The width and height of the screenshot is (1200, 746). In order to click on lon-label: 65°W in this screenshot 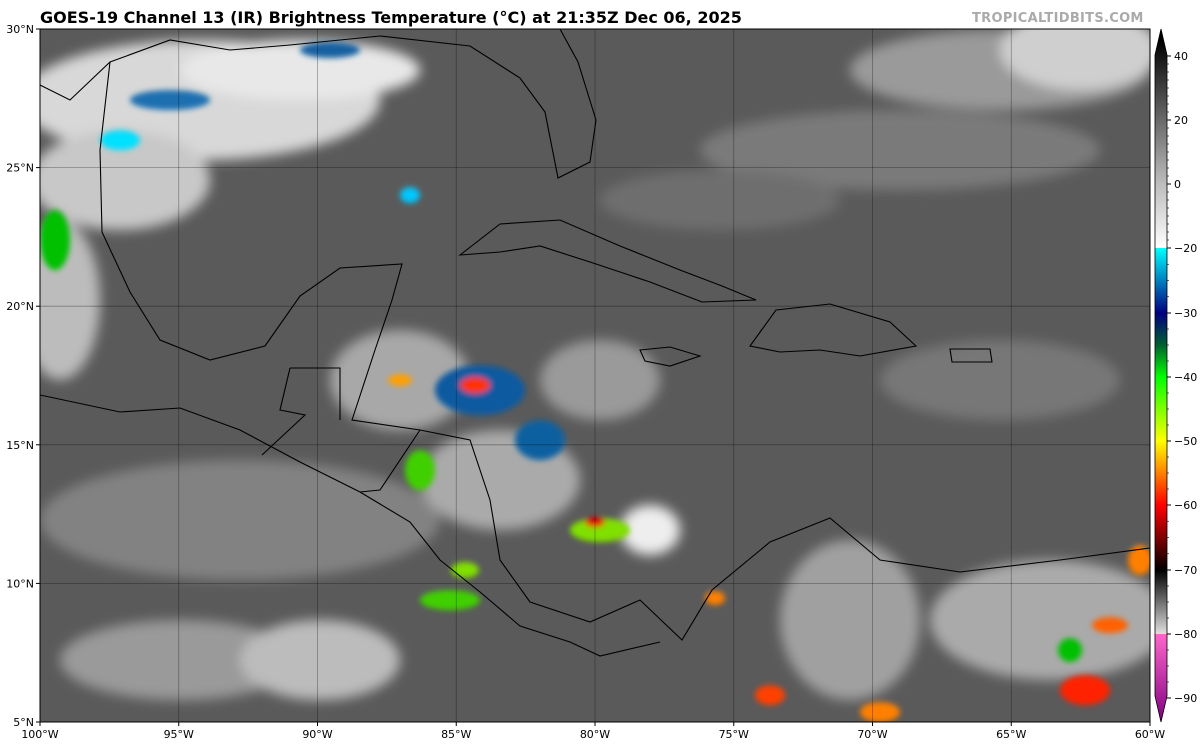, I will do `click(1011, 734)`.